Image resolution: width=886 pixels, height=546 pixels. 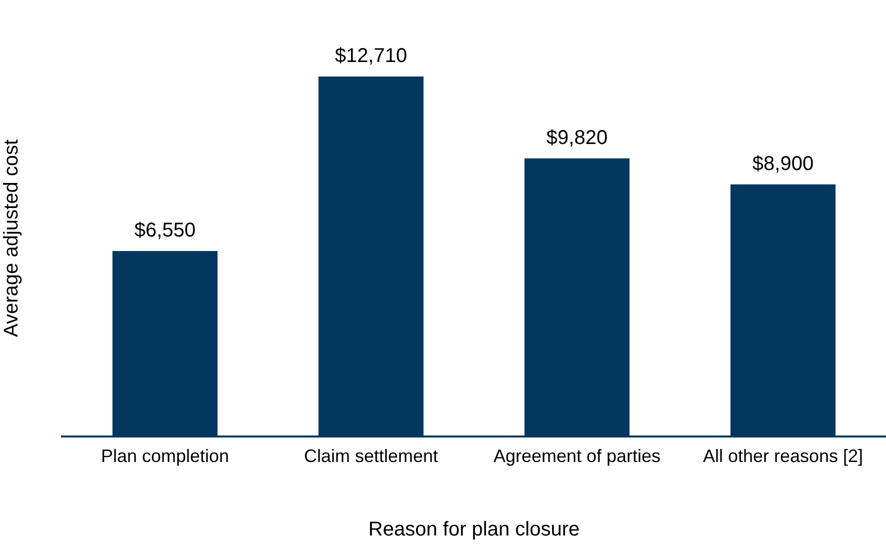 I want to click on y-axis-title: Average adjusted cost, so click(x=11, y=237).